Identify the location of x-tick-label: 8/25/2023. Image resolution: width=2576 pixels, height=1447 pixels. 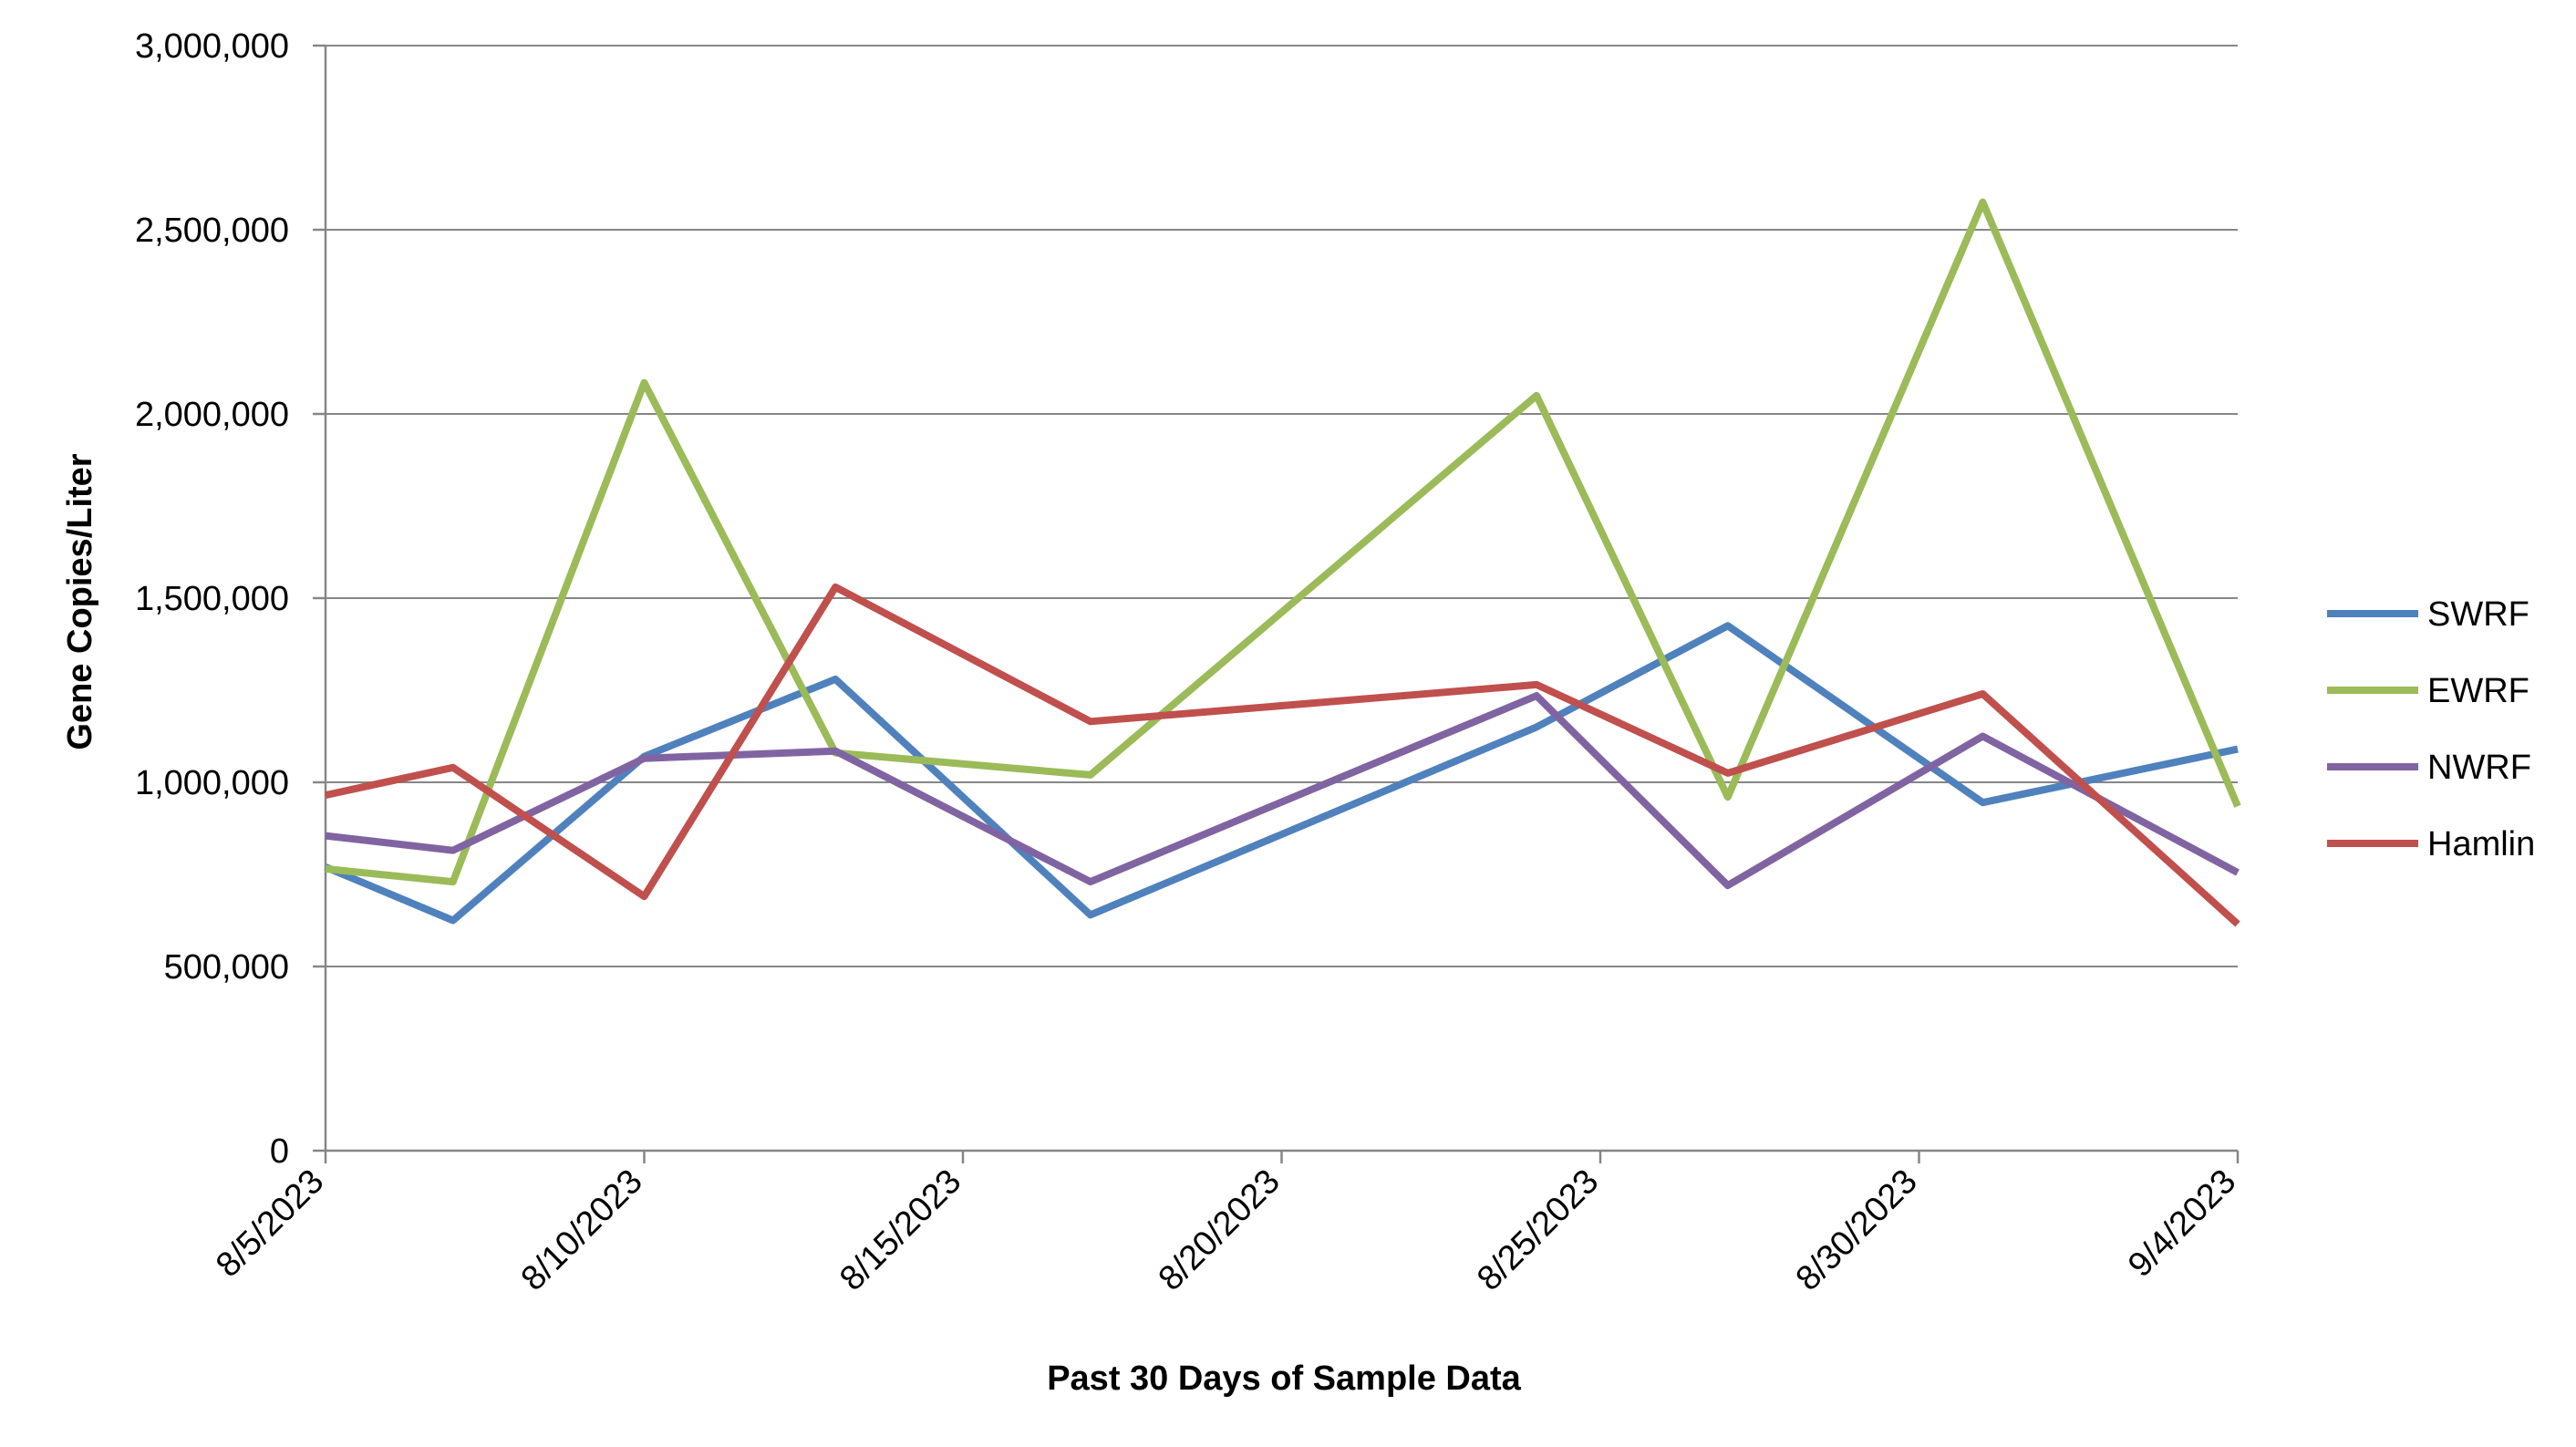
(1538, 1230).